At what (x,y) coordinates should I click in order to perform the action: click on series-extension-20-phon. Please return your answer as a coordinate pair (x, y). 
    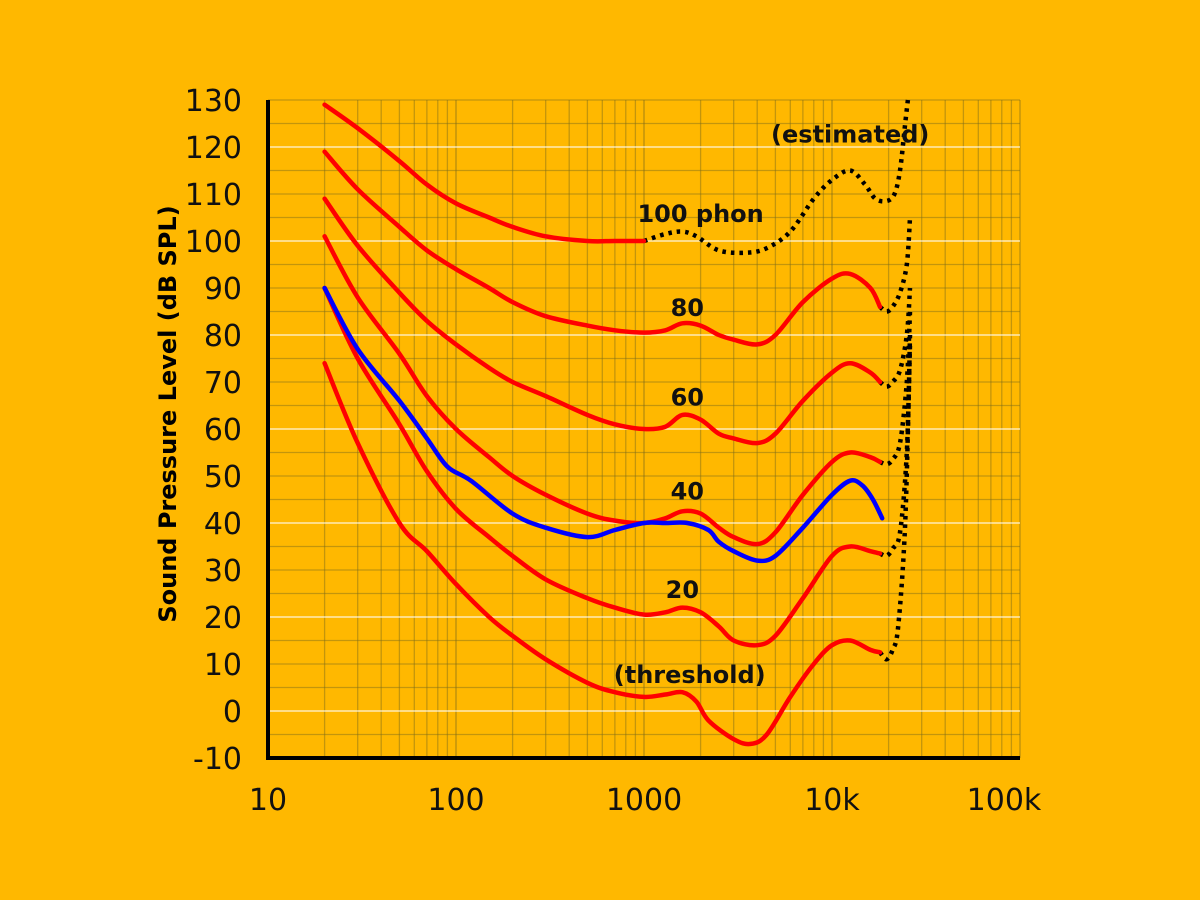
    Looking at the image, I should click on (896, 446).